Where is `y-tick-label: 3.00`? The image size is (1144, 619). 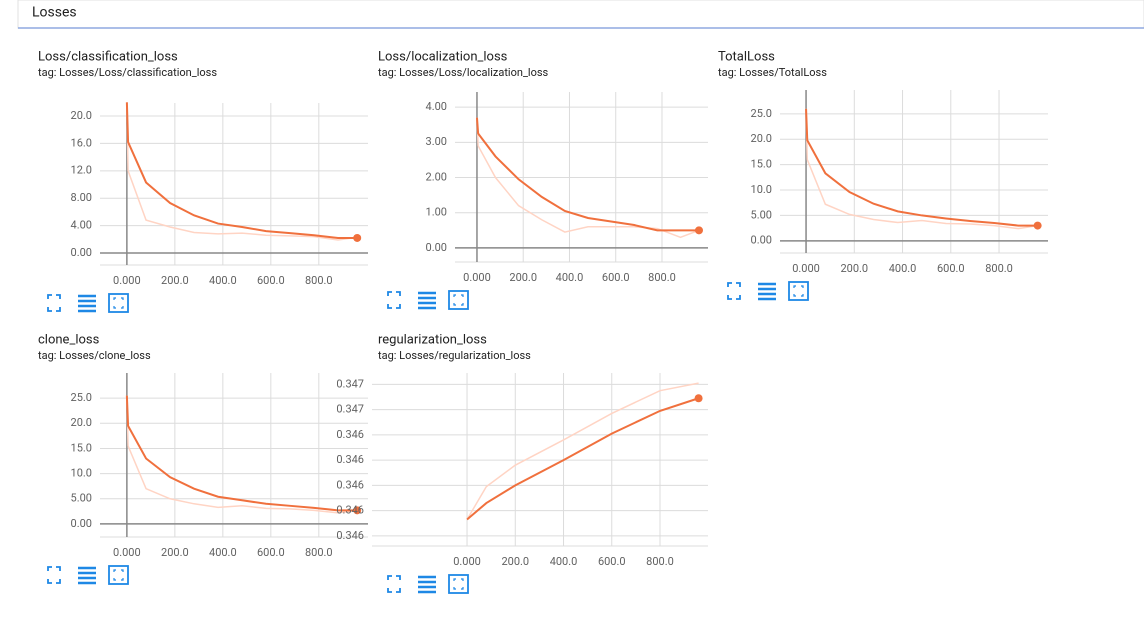 y-tick-label: 3.00 is located at coordinates (436, 141).